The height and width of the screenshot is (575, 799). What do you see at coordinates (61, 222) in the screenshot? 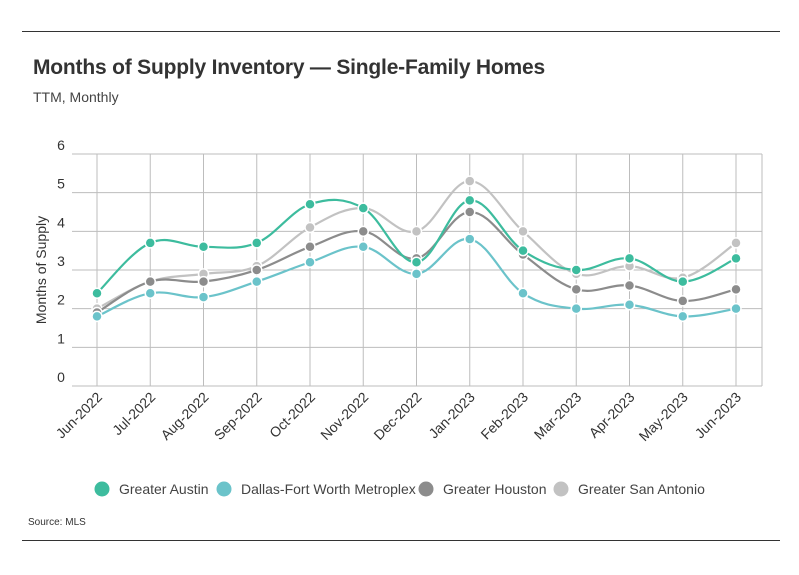
I see `y-tick-label: 4` at bounding box center [61, 222].